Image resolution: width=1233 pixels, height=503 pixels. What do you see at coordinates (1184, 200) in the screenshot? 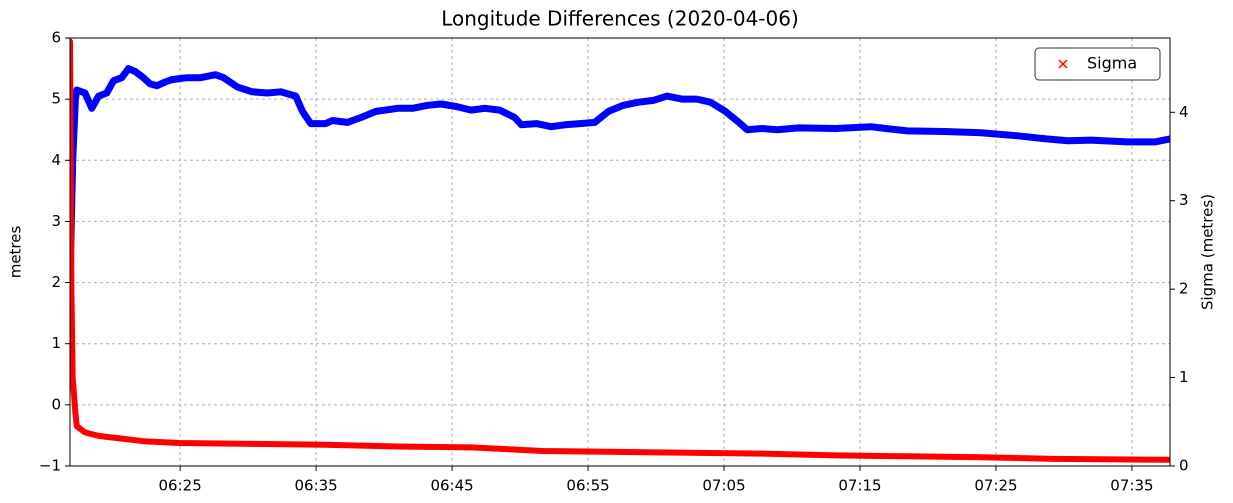
I see `y2-tick-label: 3` at bounding box center [1184, 200].